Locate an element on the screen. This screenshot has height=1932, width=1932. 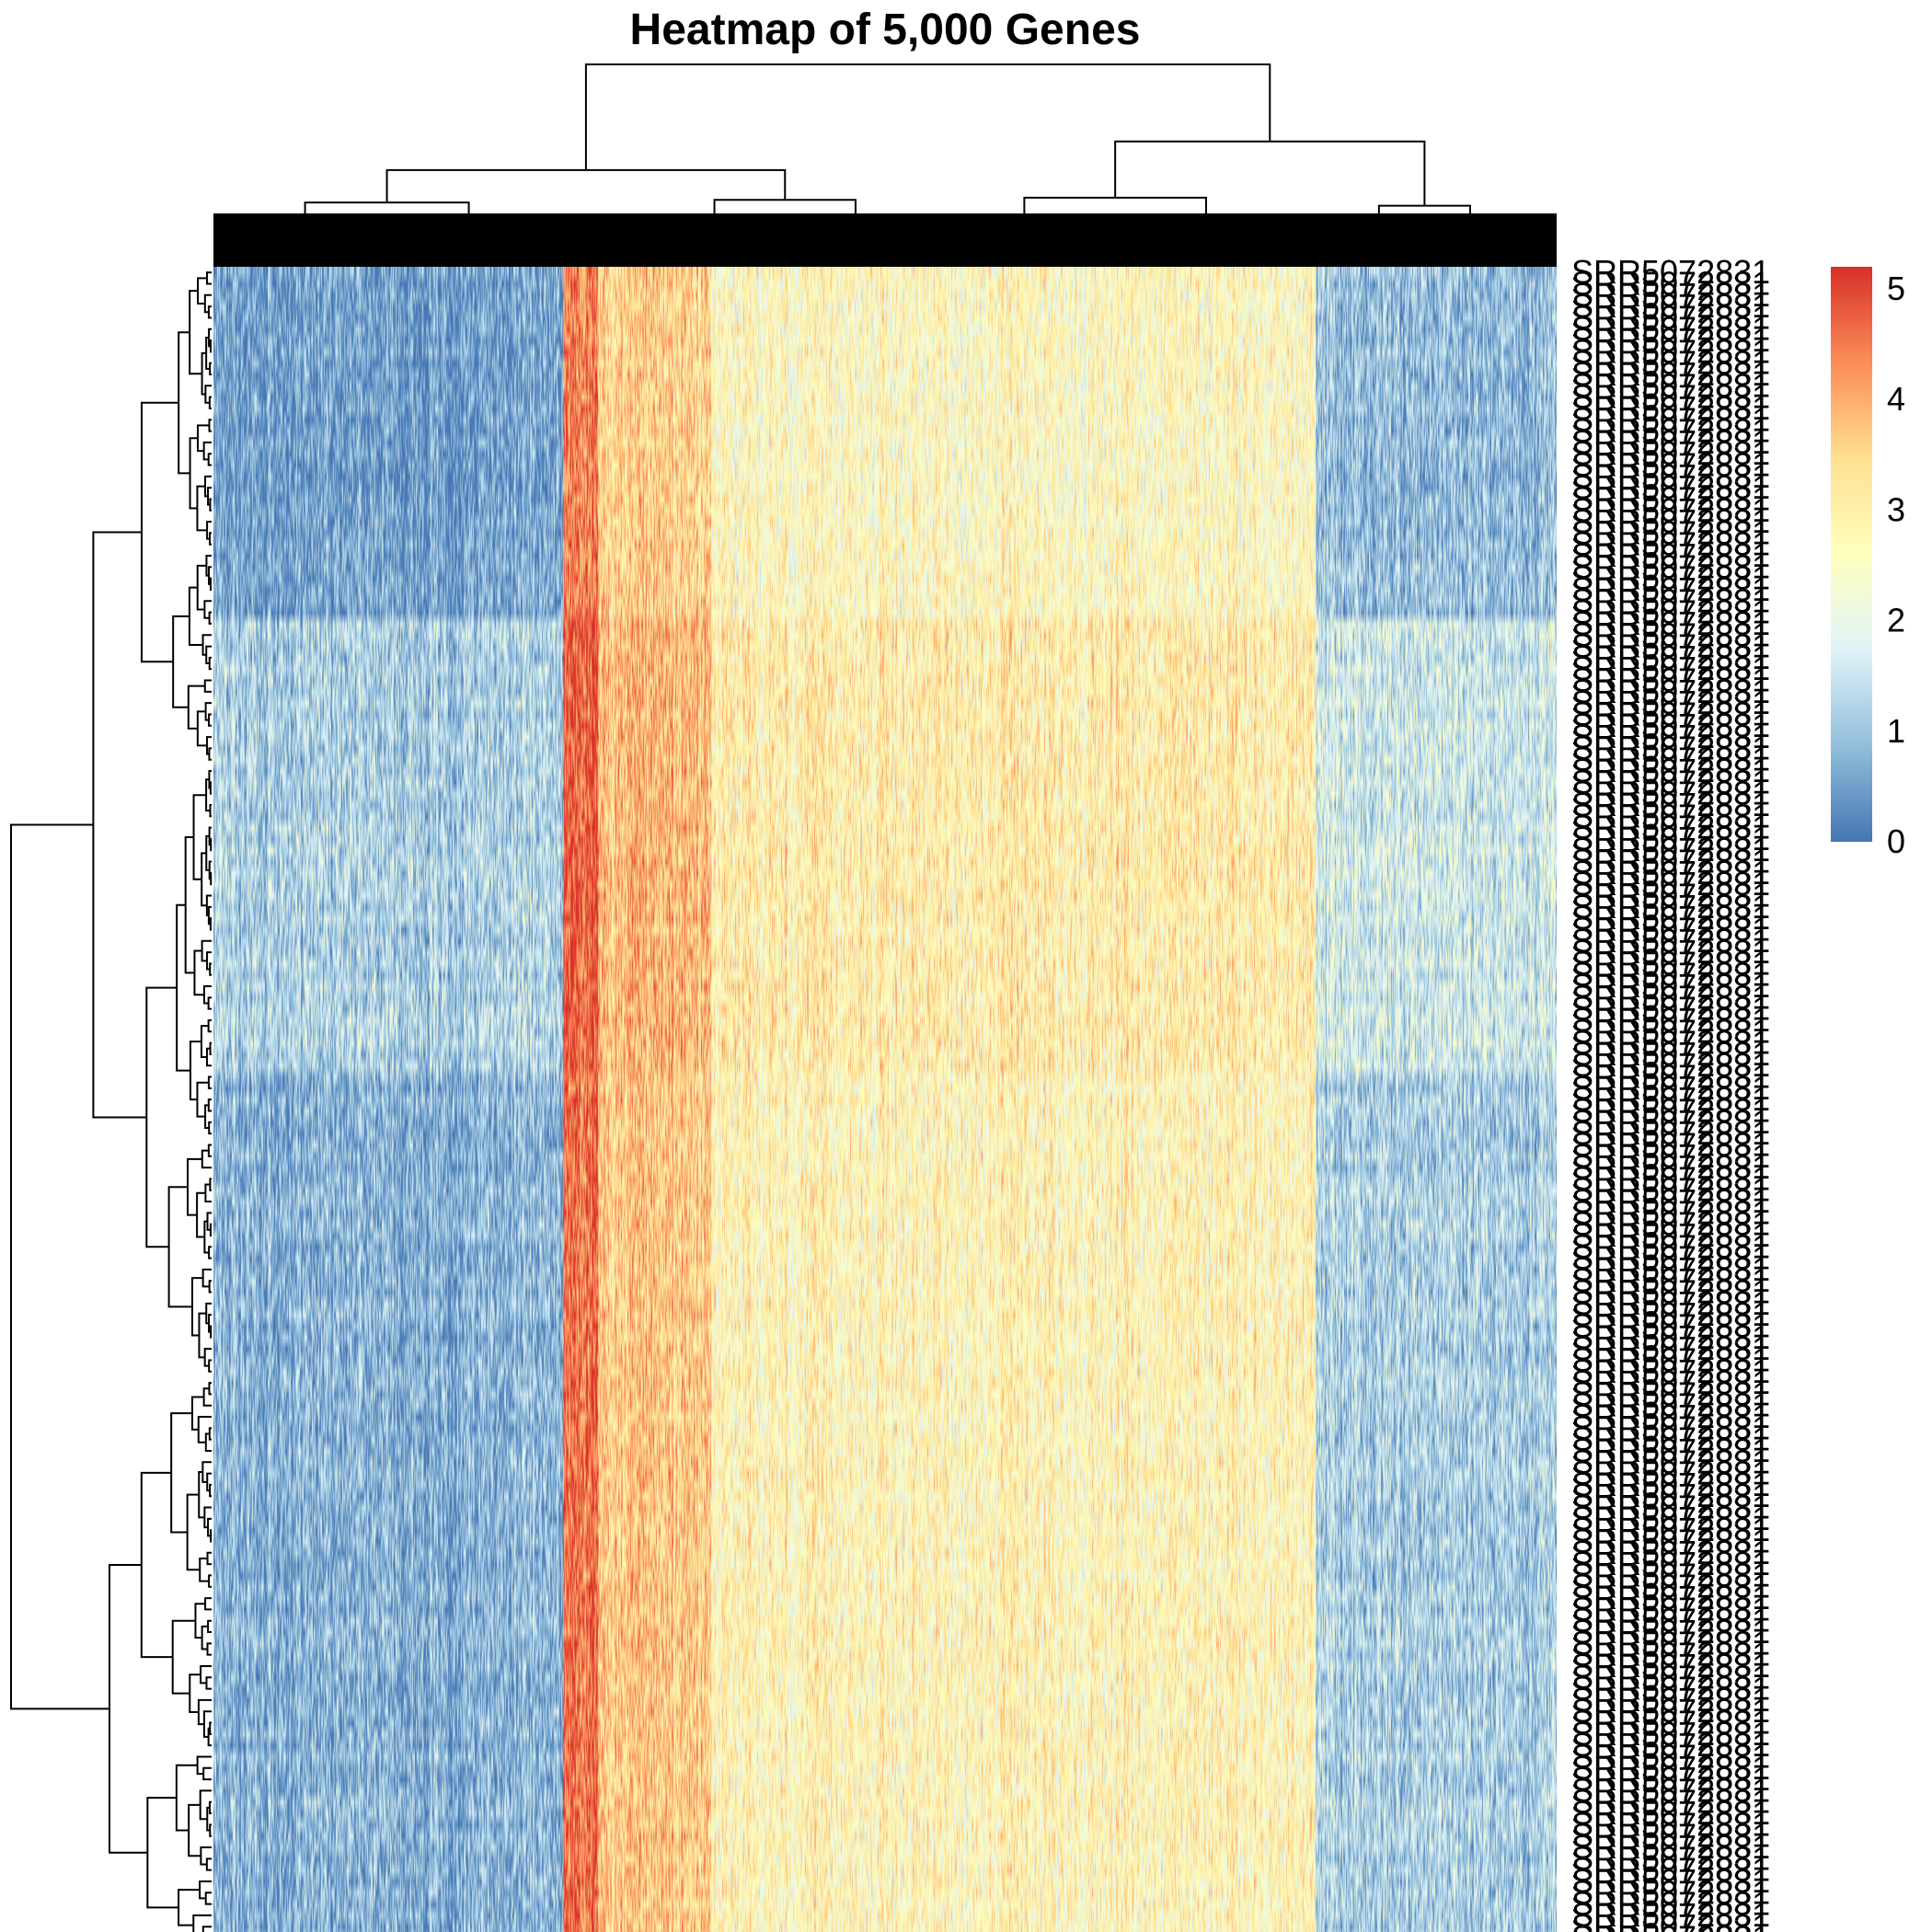
row-dendrogram is located at coordinates (111, 1101).